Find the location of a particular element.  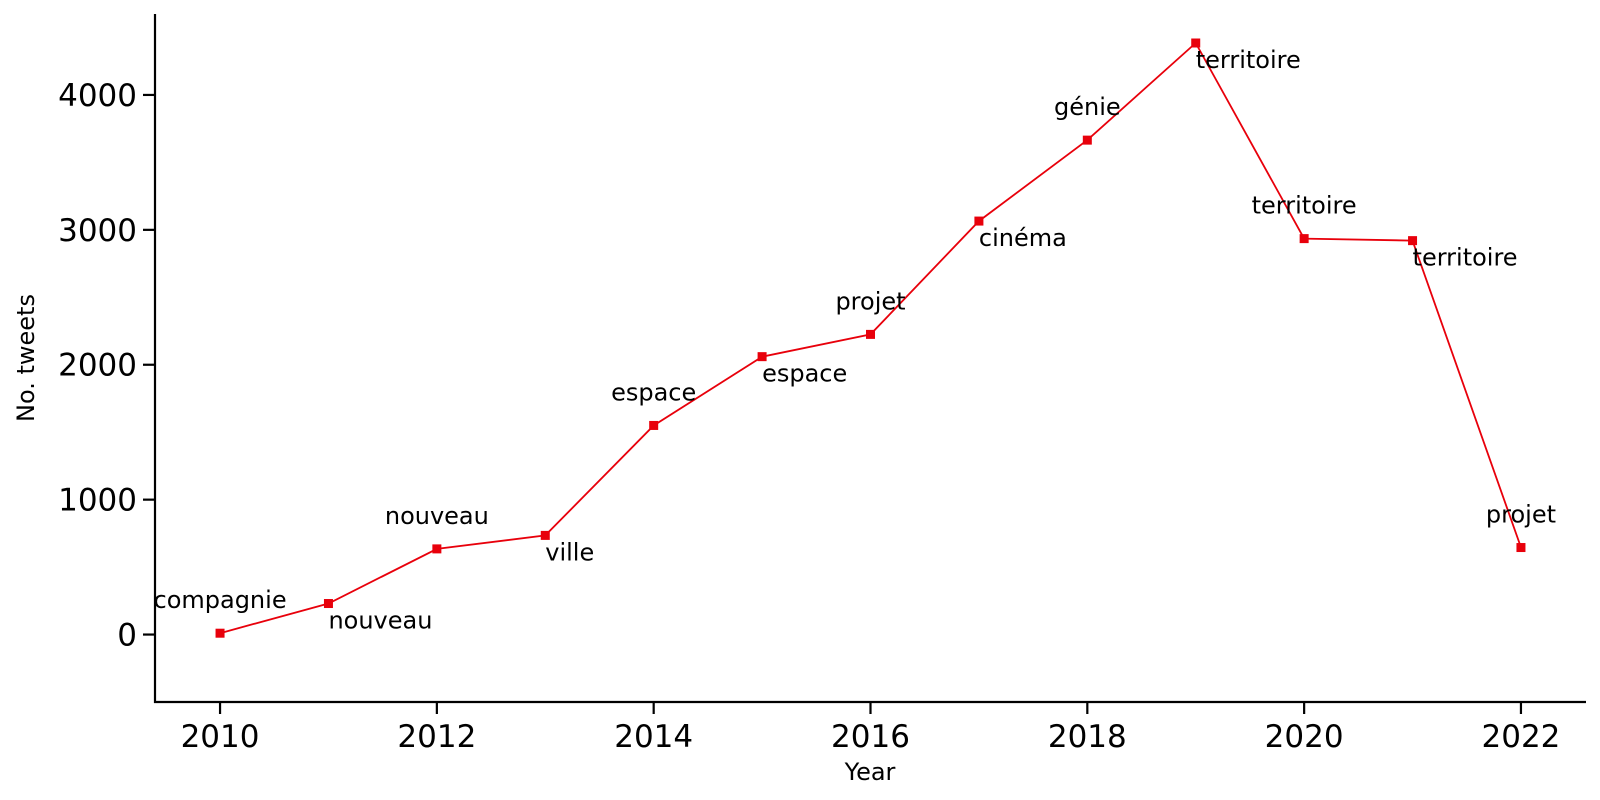

data-point-2016 is located at coordinates (870, 334).